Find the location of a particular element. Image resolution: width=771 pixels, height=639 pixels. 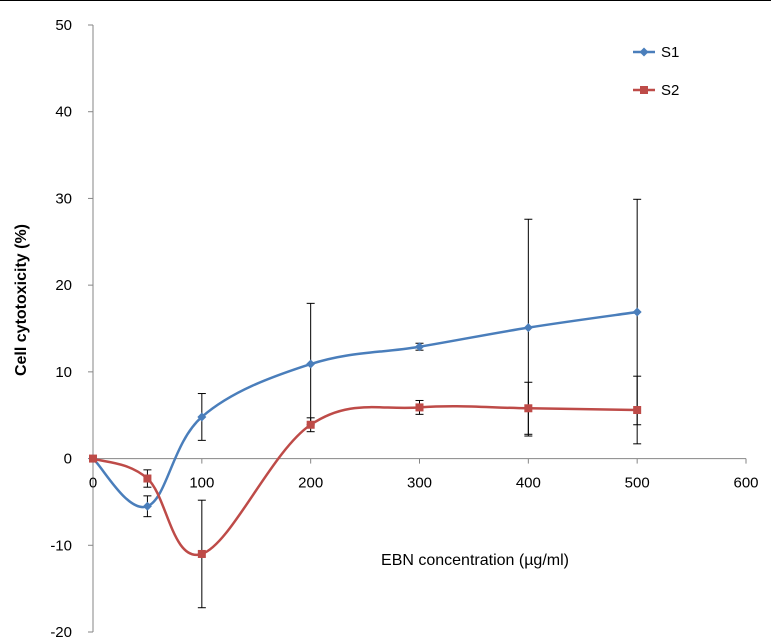

y-tick-label: -20 is located at coordinates (61, 631).